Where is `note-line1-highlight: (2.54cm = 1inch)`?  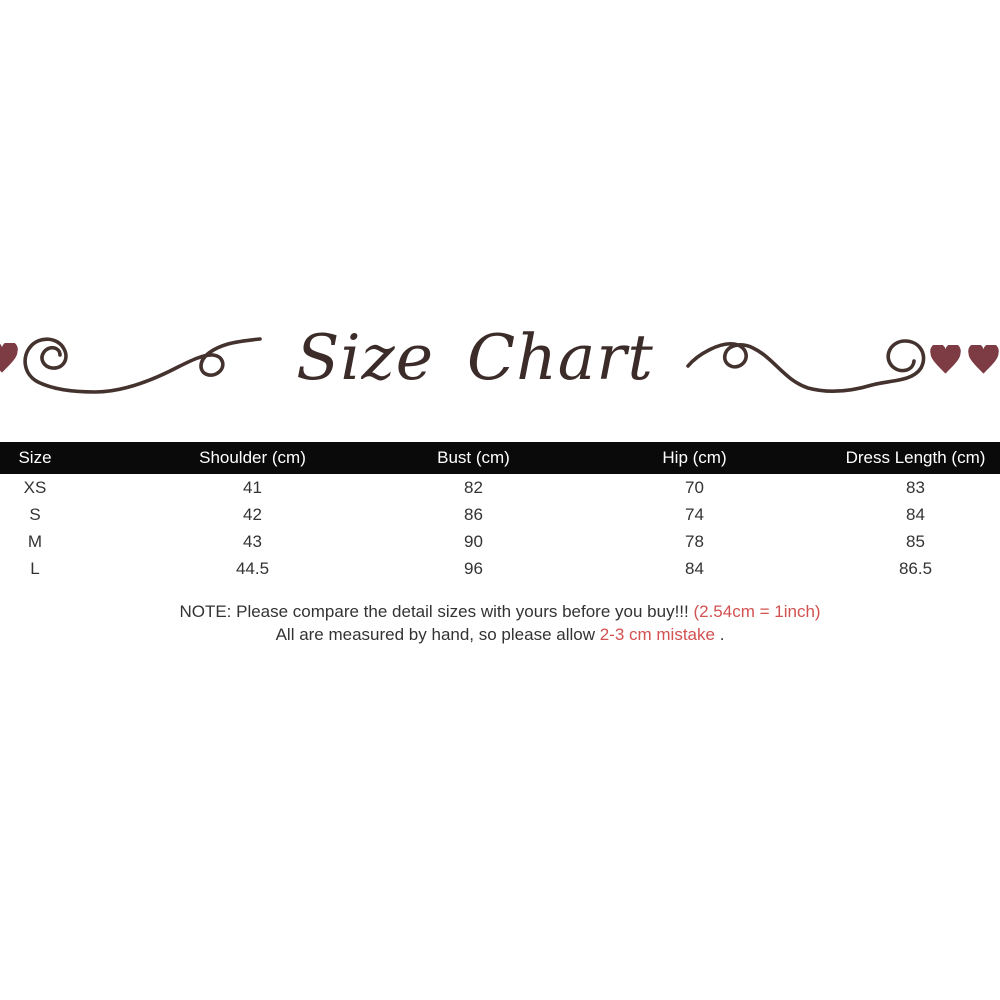
note-line1-highlight: (2.54cm = 1inch) is located at coordinates (757, 611).